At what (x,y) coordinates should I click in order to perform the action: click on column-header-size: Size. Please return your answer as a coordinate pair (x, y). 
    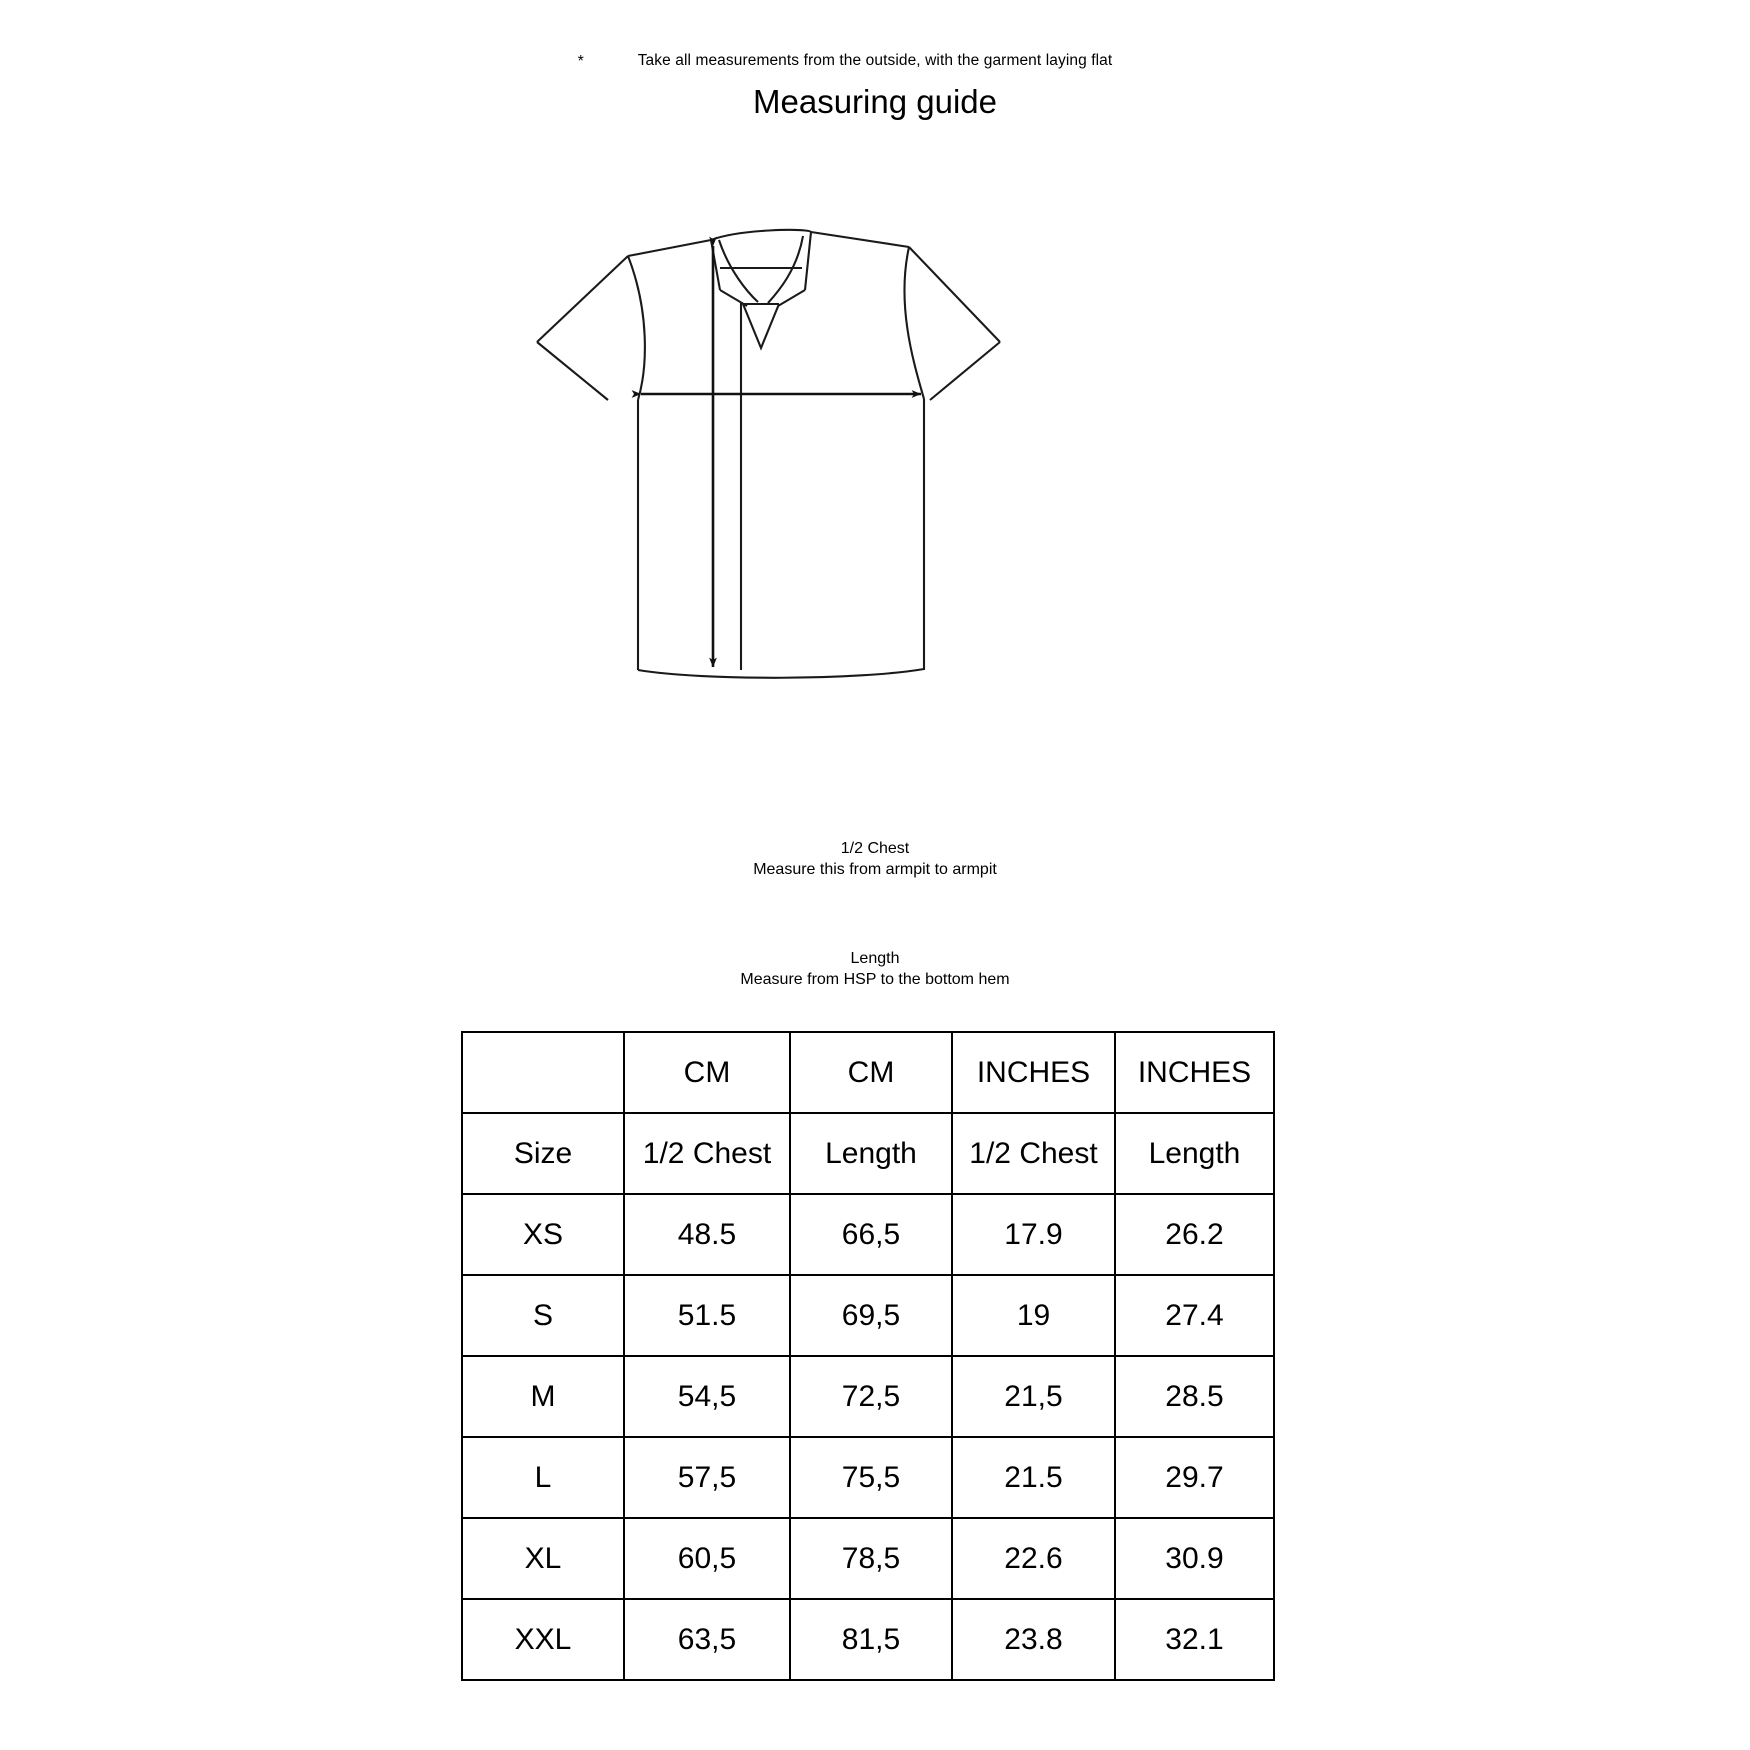
    Looking at the image, I should click on (543, 1153).